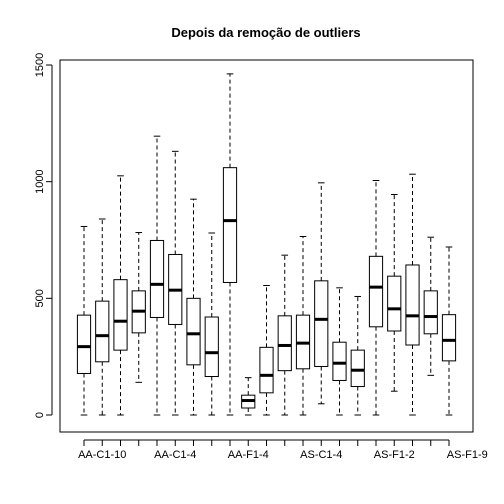 The width and height of the screenshot is (504, 504). I want to click on y-axis: 0 500 1000 1500, so click(43, 235).